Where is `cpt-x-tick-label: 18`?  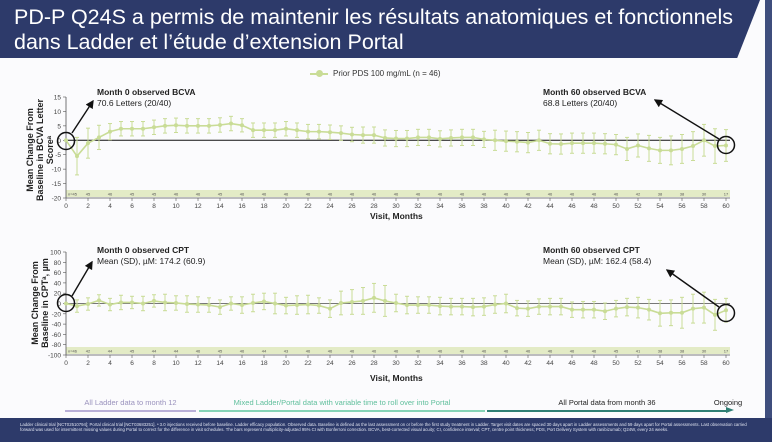
cpt-x-tick-label: 18 is located at coordinates (264, 363).